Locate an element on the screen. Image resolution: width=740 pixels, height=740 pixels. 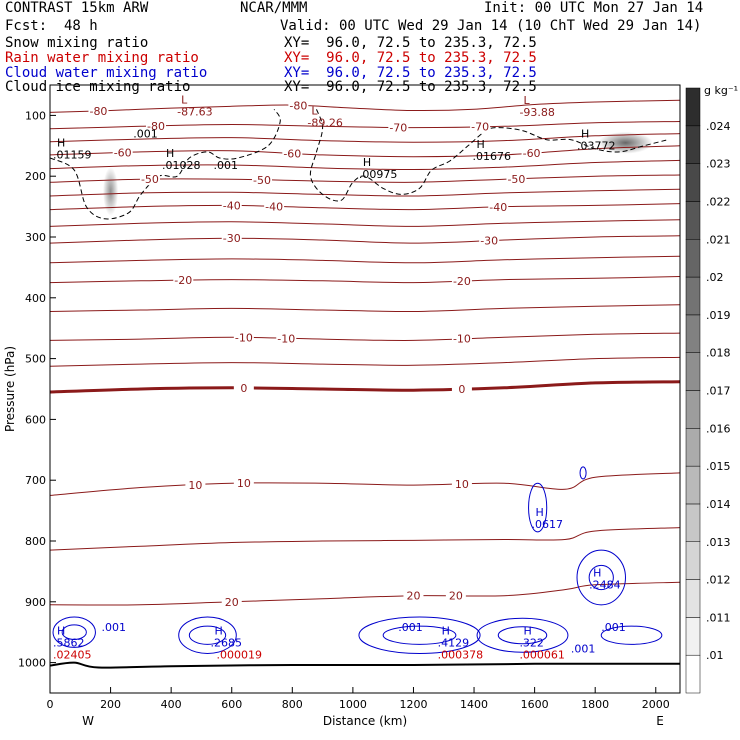
temperature-label-8-1: 0 is located at coordinates (461, 389).